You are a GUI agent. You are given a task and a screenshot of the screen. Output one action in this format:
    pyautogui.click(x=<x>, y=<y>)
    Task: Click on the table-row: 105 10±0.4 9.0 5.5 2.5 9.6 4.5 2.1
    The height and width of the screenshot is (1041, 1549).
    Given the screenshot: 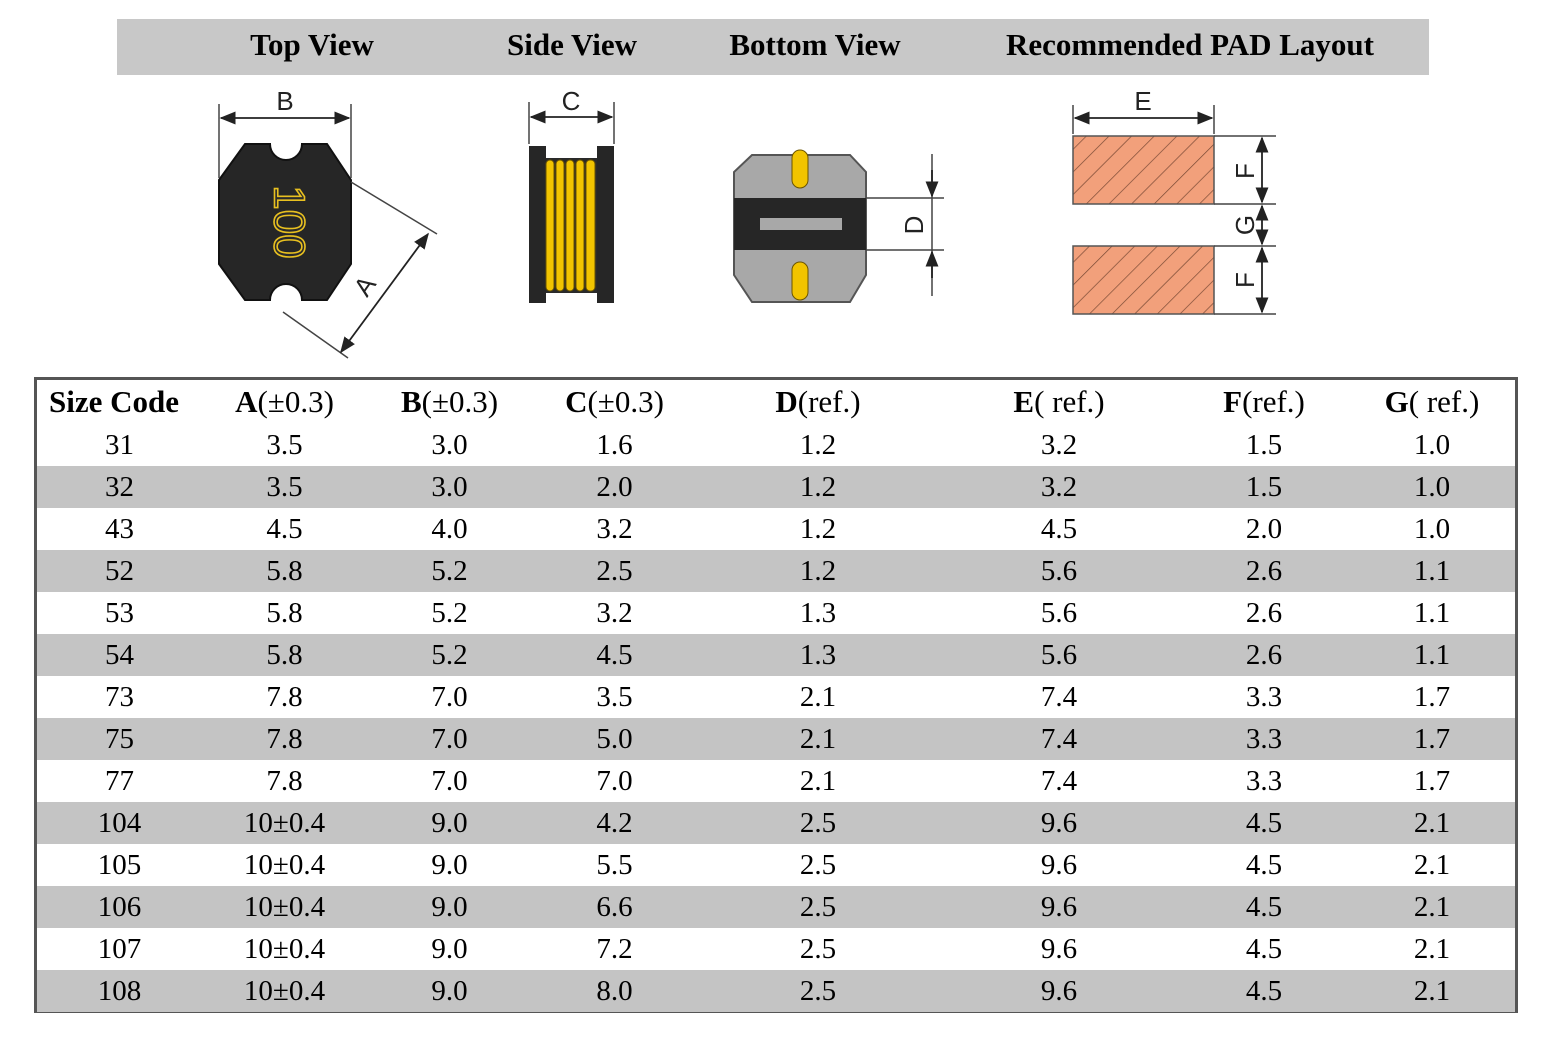 What is the action you would take?
    pyautogui.click(x=776, y=865)
    